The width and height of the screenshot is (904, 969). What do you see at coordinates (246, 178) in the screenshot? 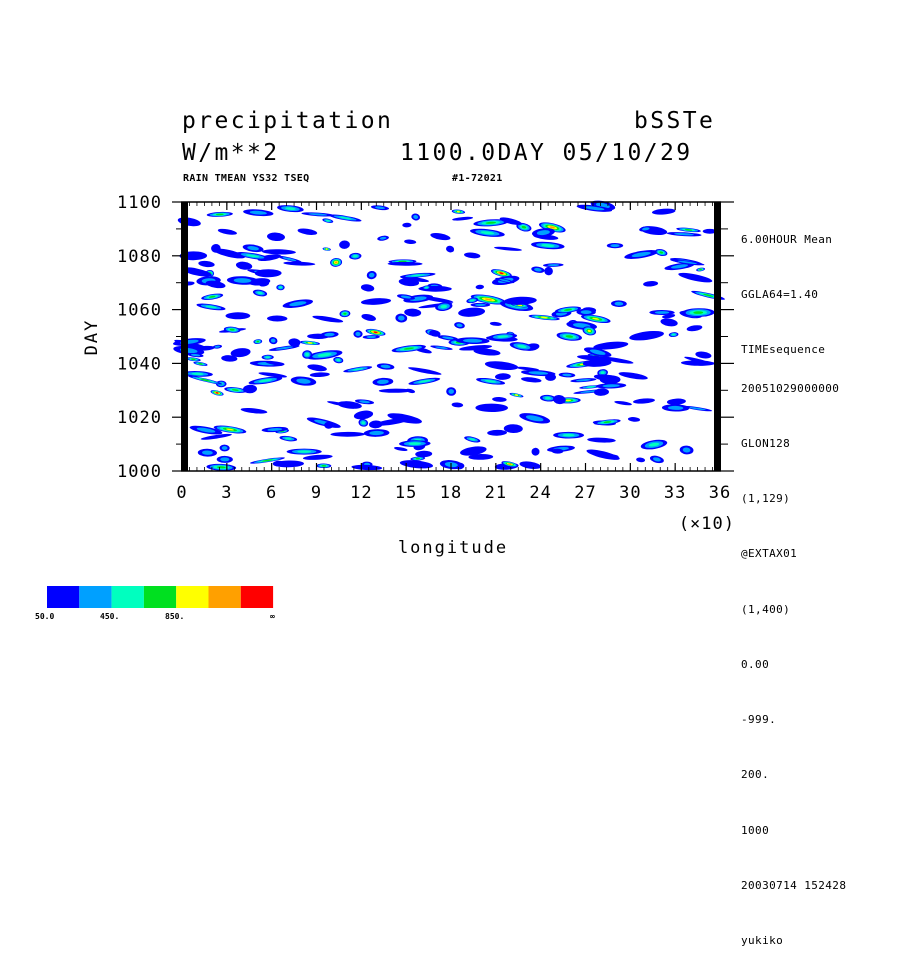
I see `chart-variable-info: RAIN TMEAN YS32 TSEQ` at bounding box center [246, 178].